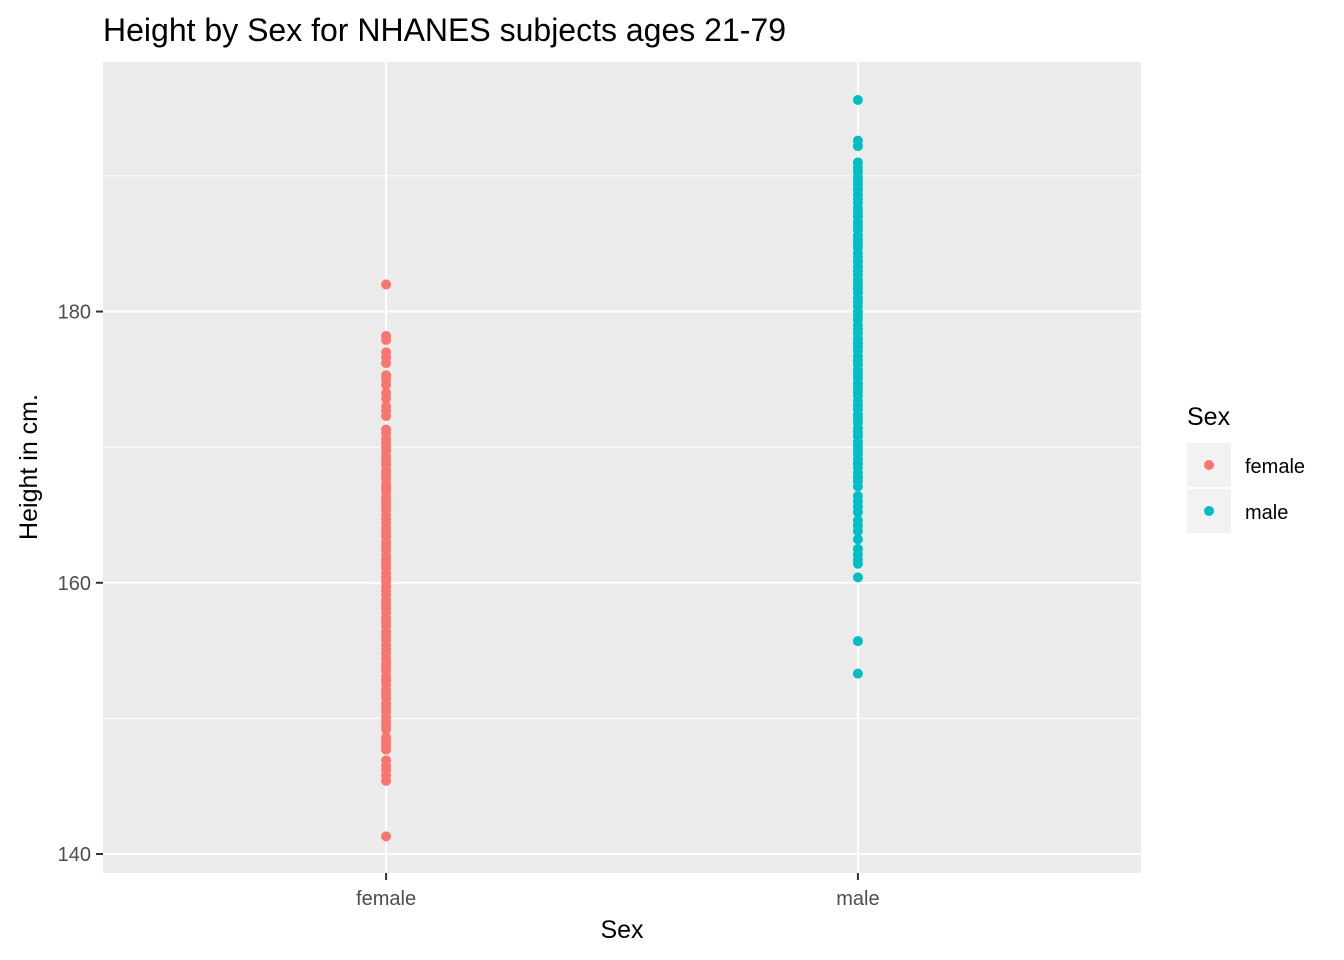  I want to click on legend-label-female: female, so click(1275, 467).